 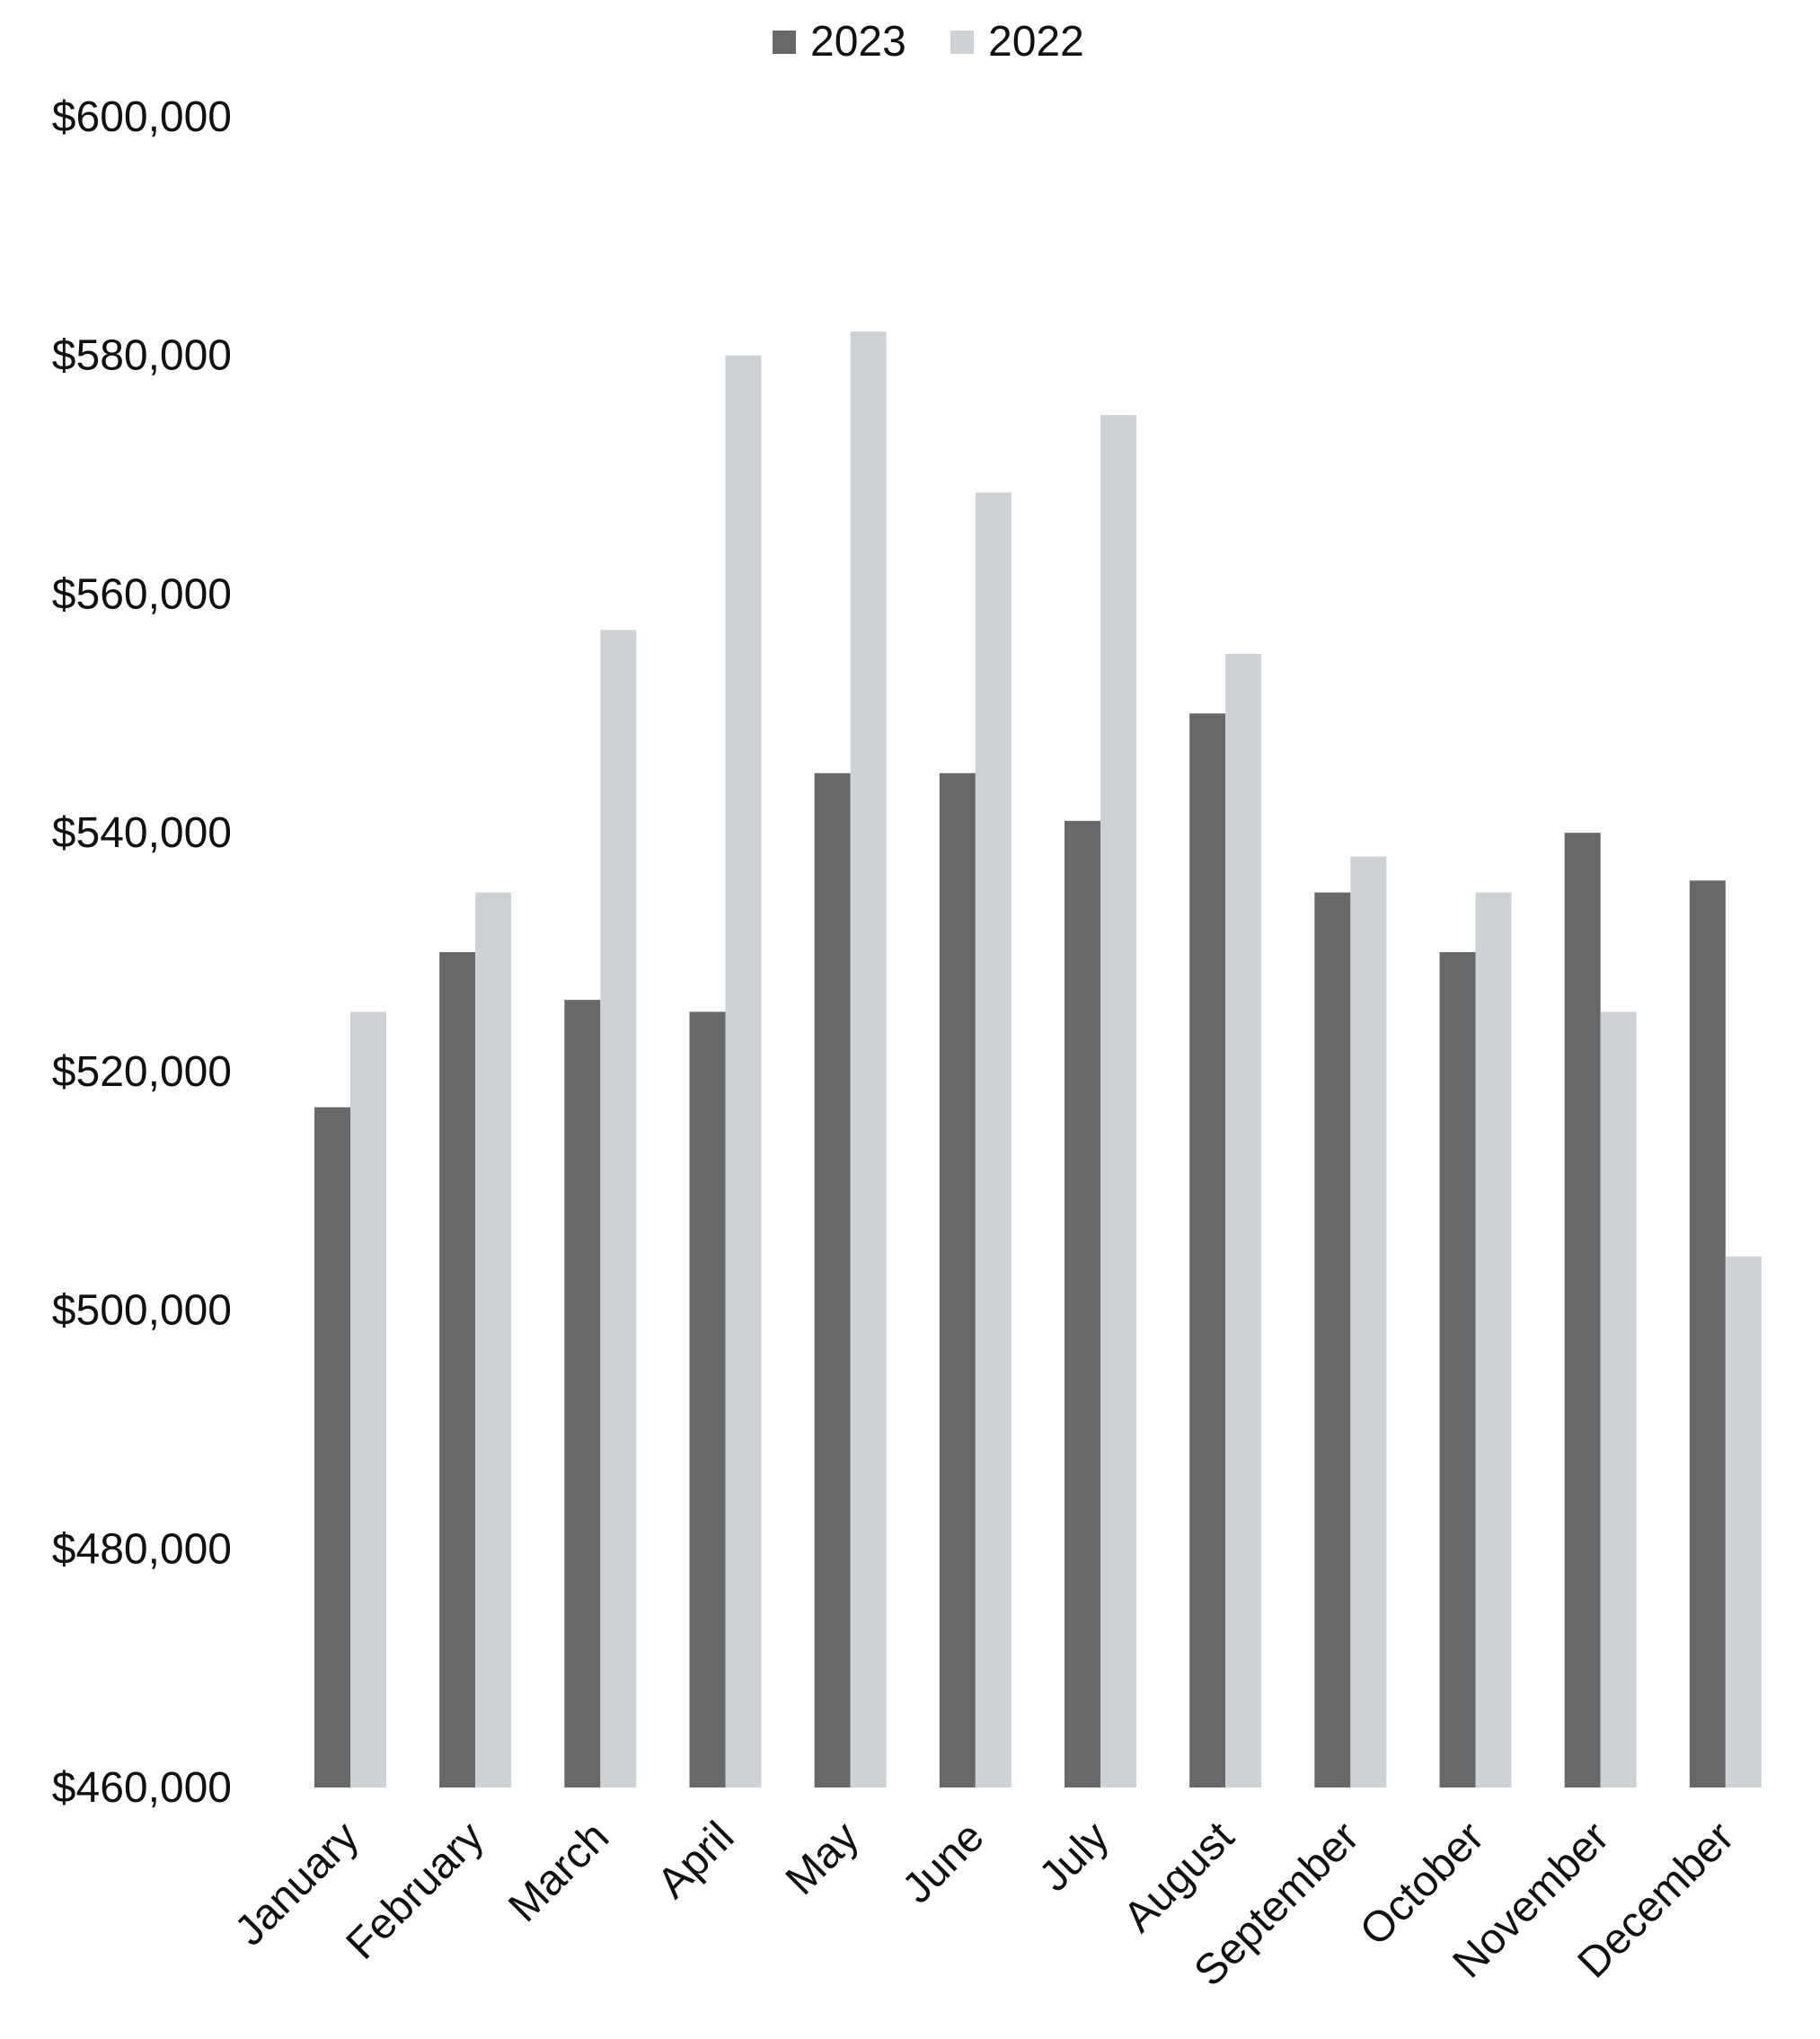 What do you see at coordinates (142, 1549) in the screenshot?
I see `y-tick-label: $480,000` at bounding box center [142, 1549].